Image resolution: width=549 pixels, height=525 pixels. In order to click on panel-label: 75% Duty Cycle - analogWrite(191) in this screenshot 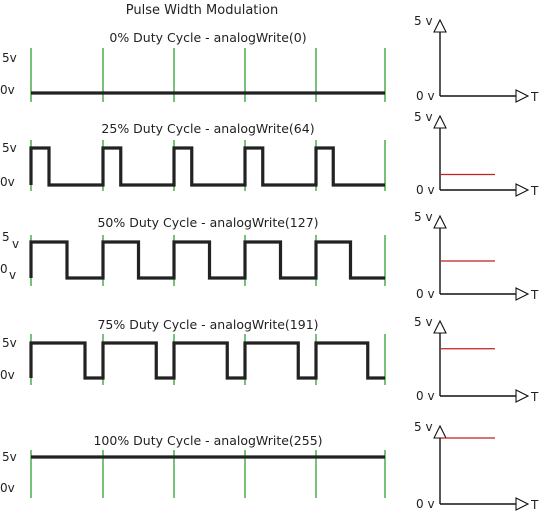, I will do `click(207, 324)`.